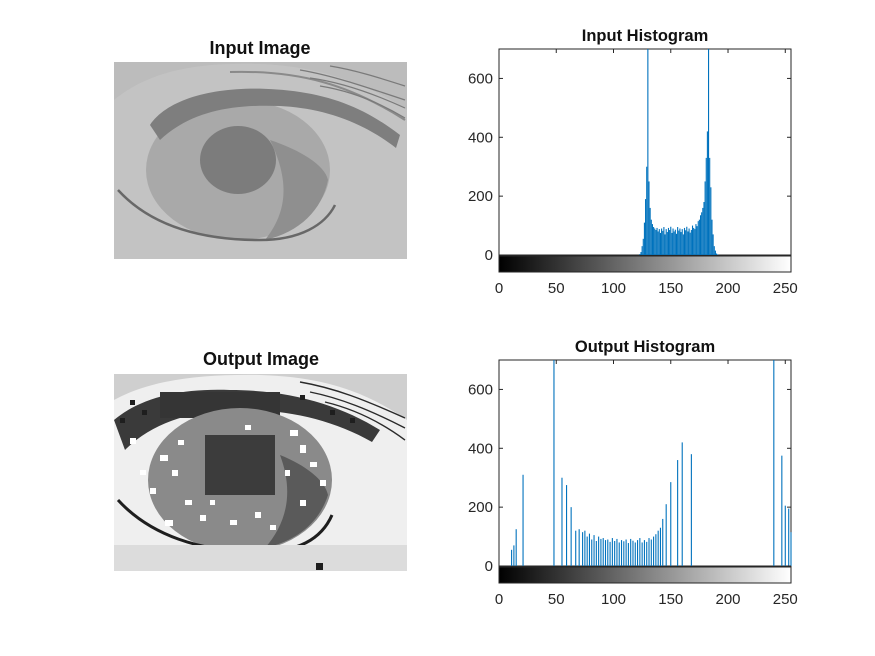 Image resolution: width=875 pixels, height=656 pixels. Describe the element at coordinates (645, 347) in the screenshot. I see `output-histogram-title: Output Histogram` at that location.